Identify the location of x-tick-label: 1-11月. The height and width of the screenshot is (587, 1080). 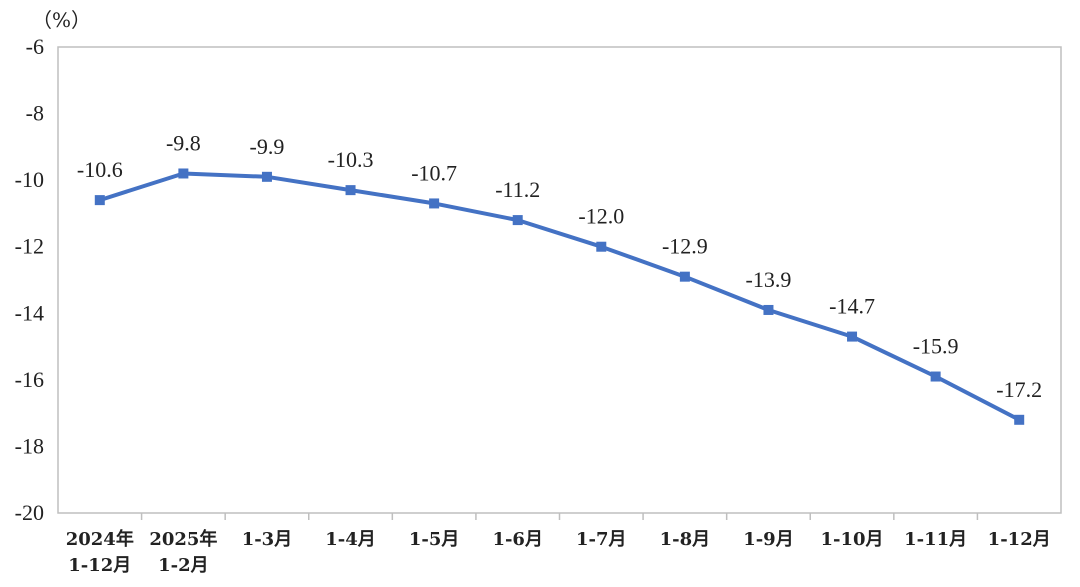
(935, 539).